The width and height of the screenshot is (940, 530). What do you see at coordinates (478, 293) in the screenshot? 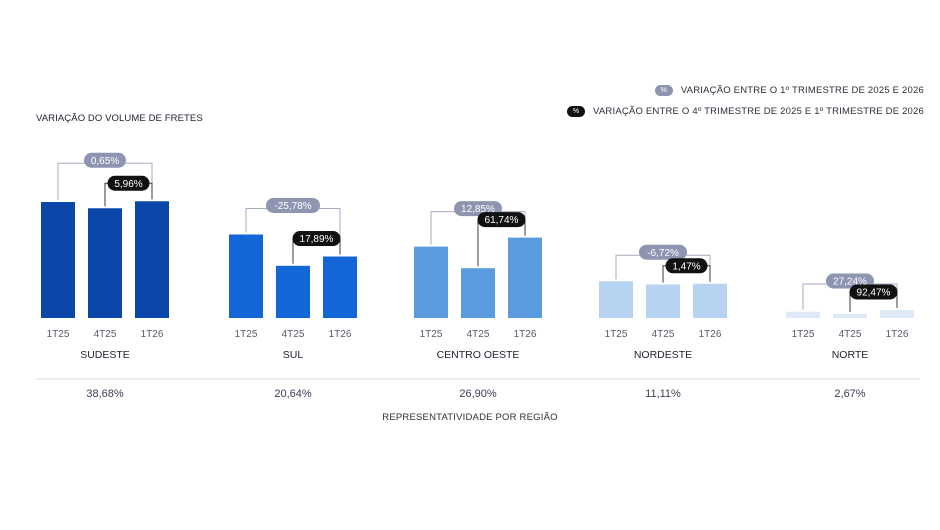
I see `bar-centro-oeste-4t25` at bounding box center [478, 293].